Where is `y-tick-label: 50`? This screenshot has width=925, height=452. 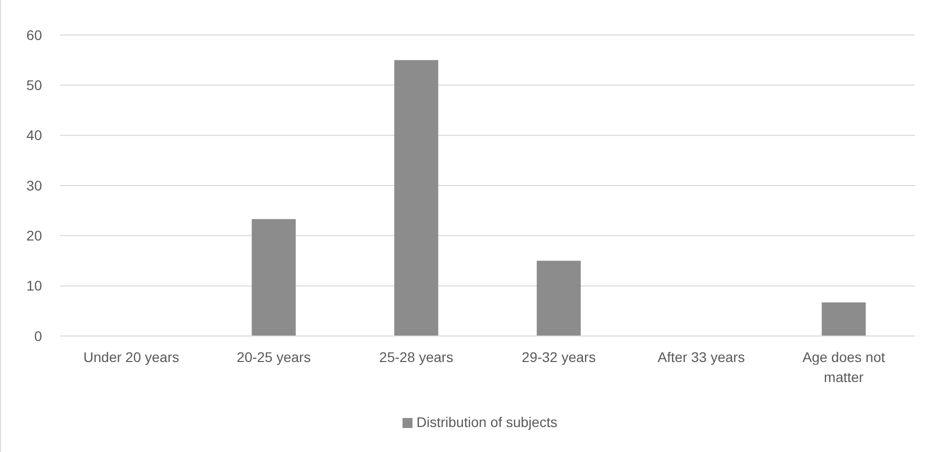
y-tick-label: 50 is located at coordinates (34, 85).